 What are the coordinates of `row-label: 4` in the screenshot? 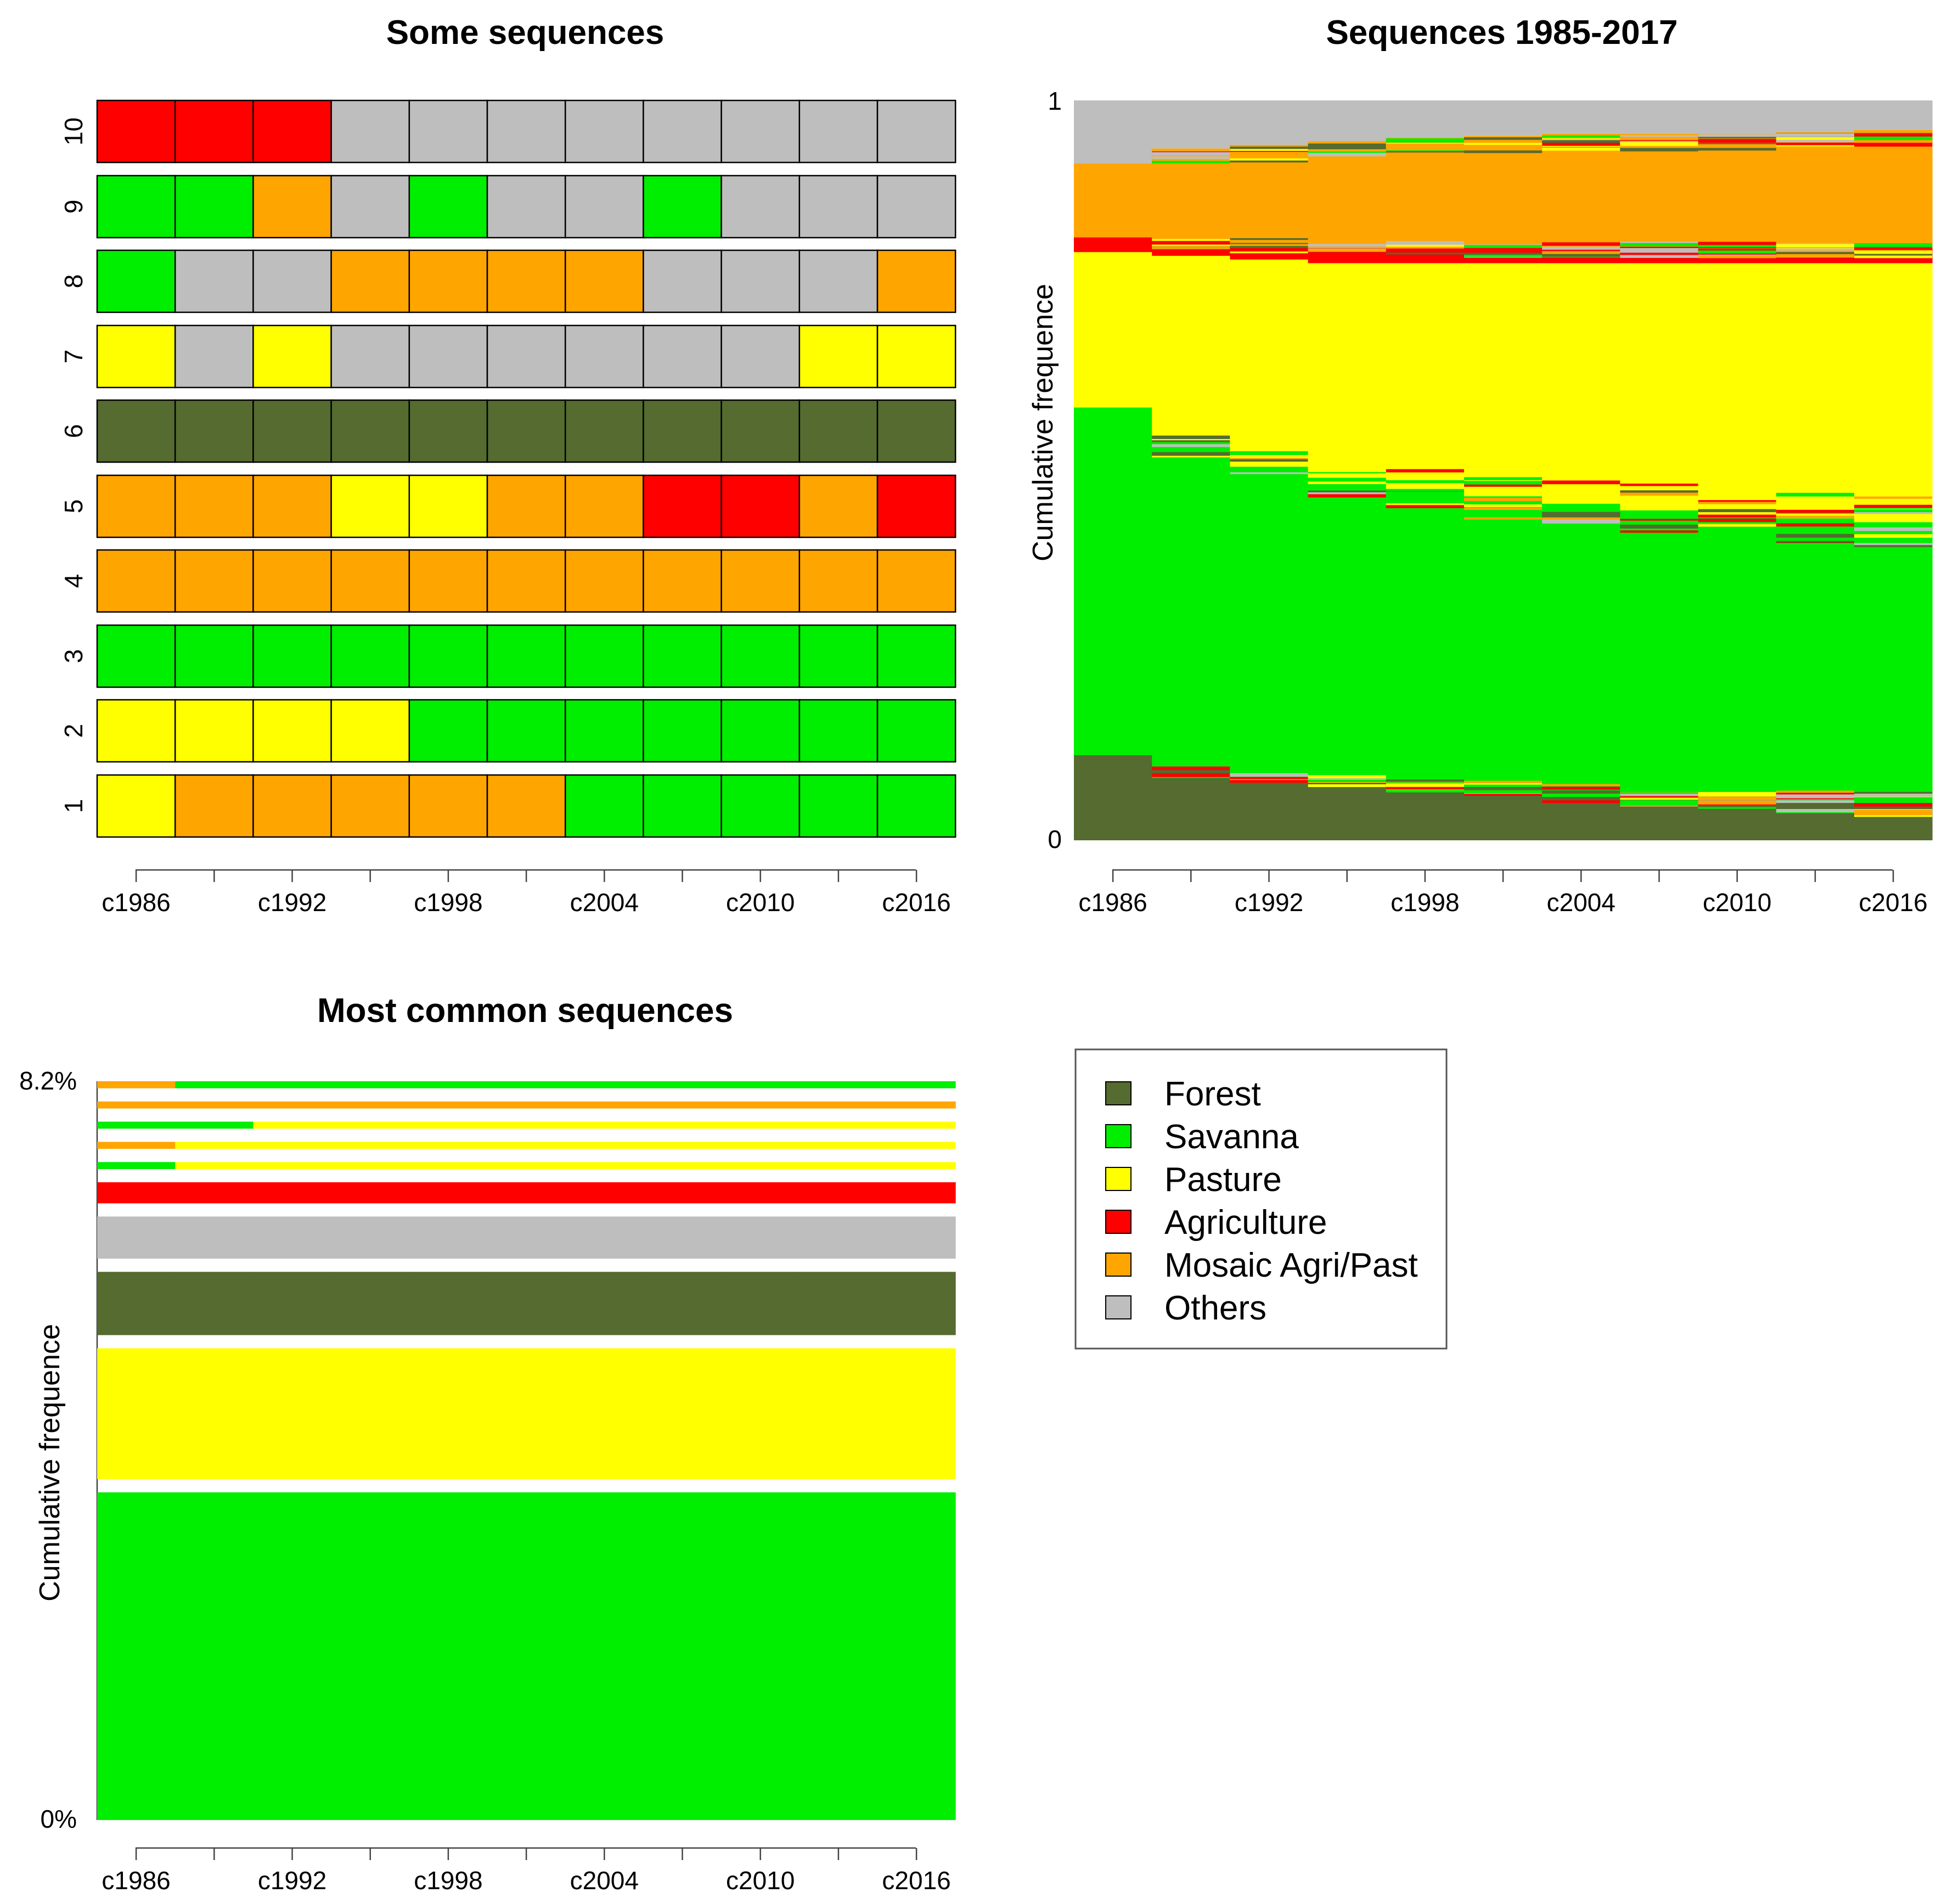 It's located at (73, 581).